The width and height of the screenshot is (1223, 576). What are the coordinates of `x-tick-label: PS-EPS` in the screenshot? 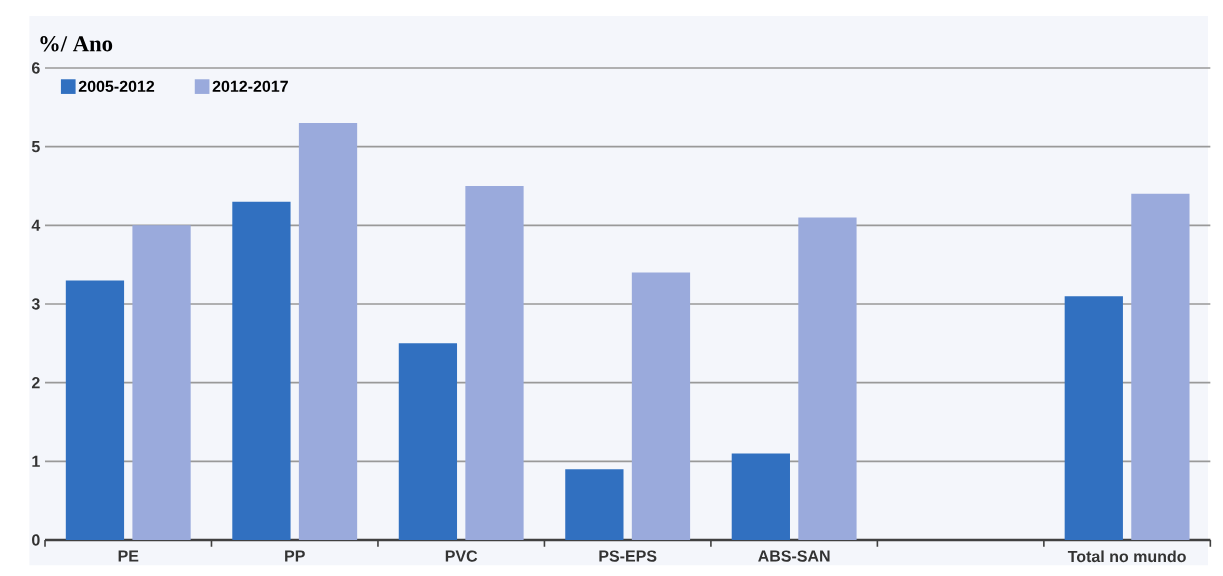 It's located at (628, 556).